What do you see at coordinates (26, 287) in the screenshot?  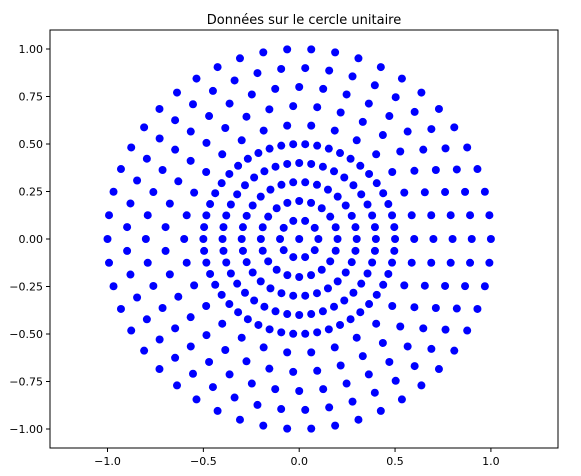 I see `y-tick-label: −0.25` at bounding box center [26, 287].